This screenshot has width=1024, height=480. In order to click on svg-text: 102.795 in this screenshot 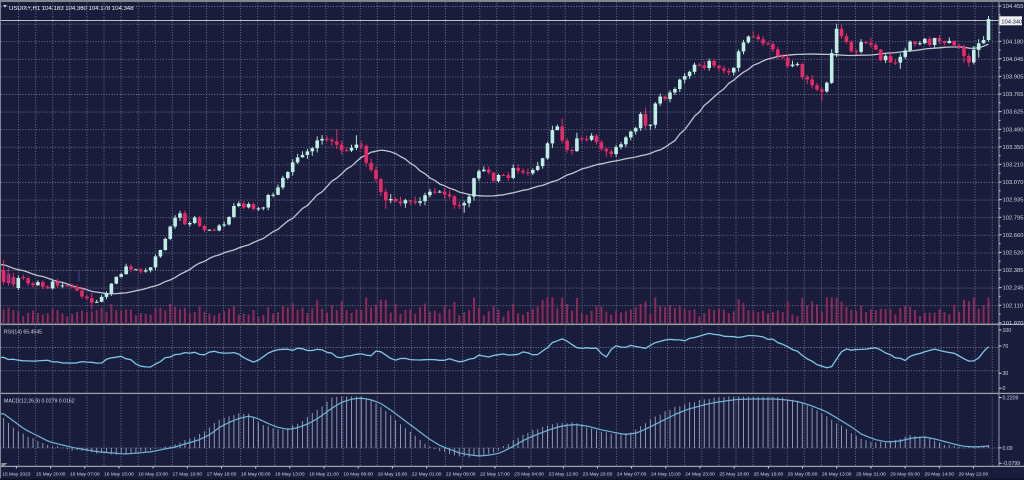, I will do `click(1013, 218)`.